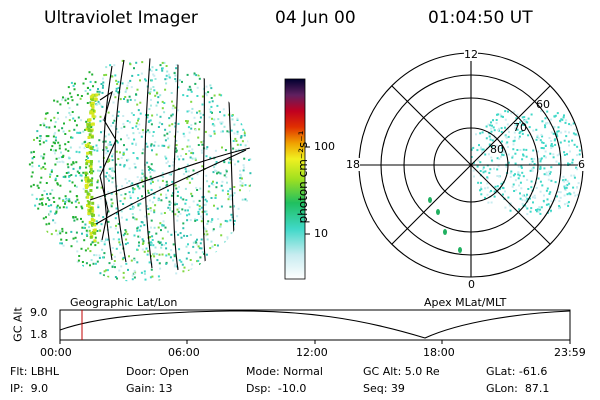 Image resolution: width=600 pixels, height=400 pixels. What do you see at coordinates (465, 302) in the screenshot?
I see `right-panel-caption: Apex MLat/MLT` at bounding box center [465, 302].